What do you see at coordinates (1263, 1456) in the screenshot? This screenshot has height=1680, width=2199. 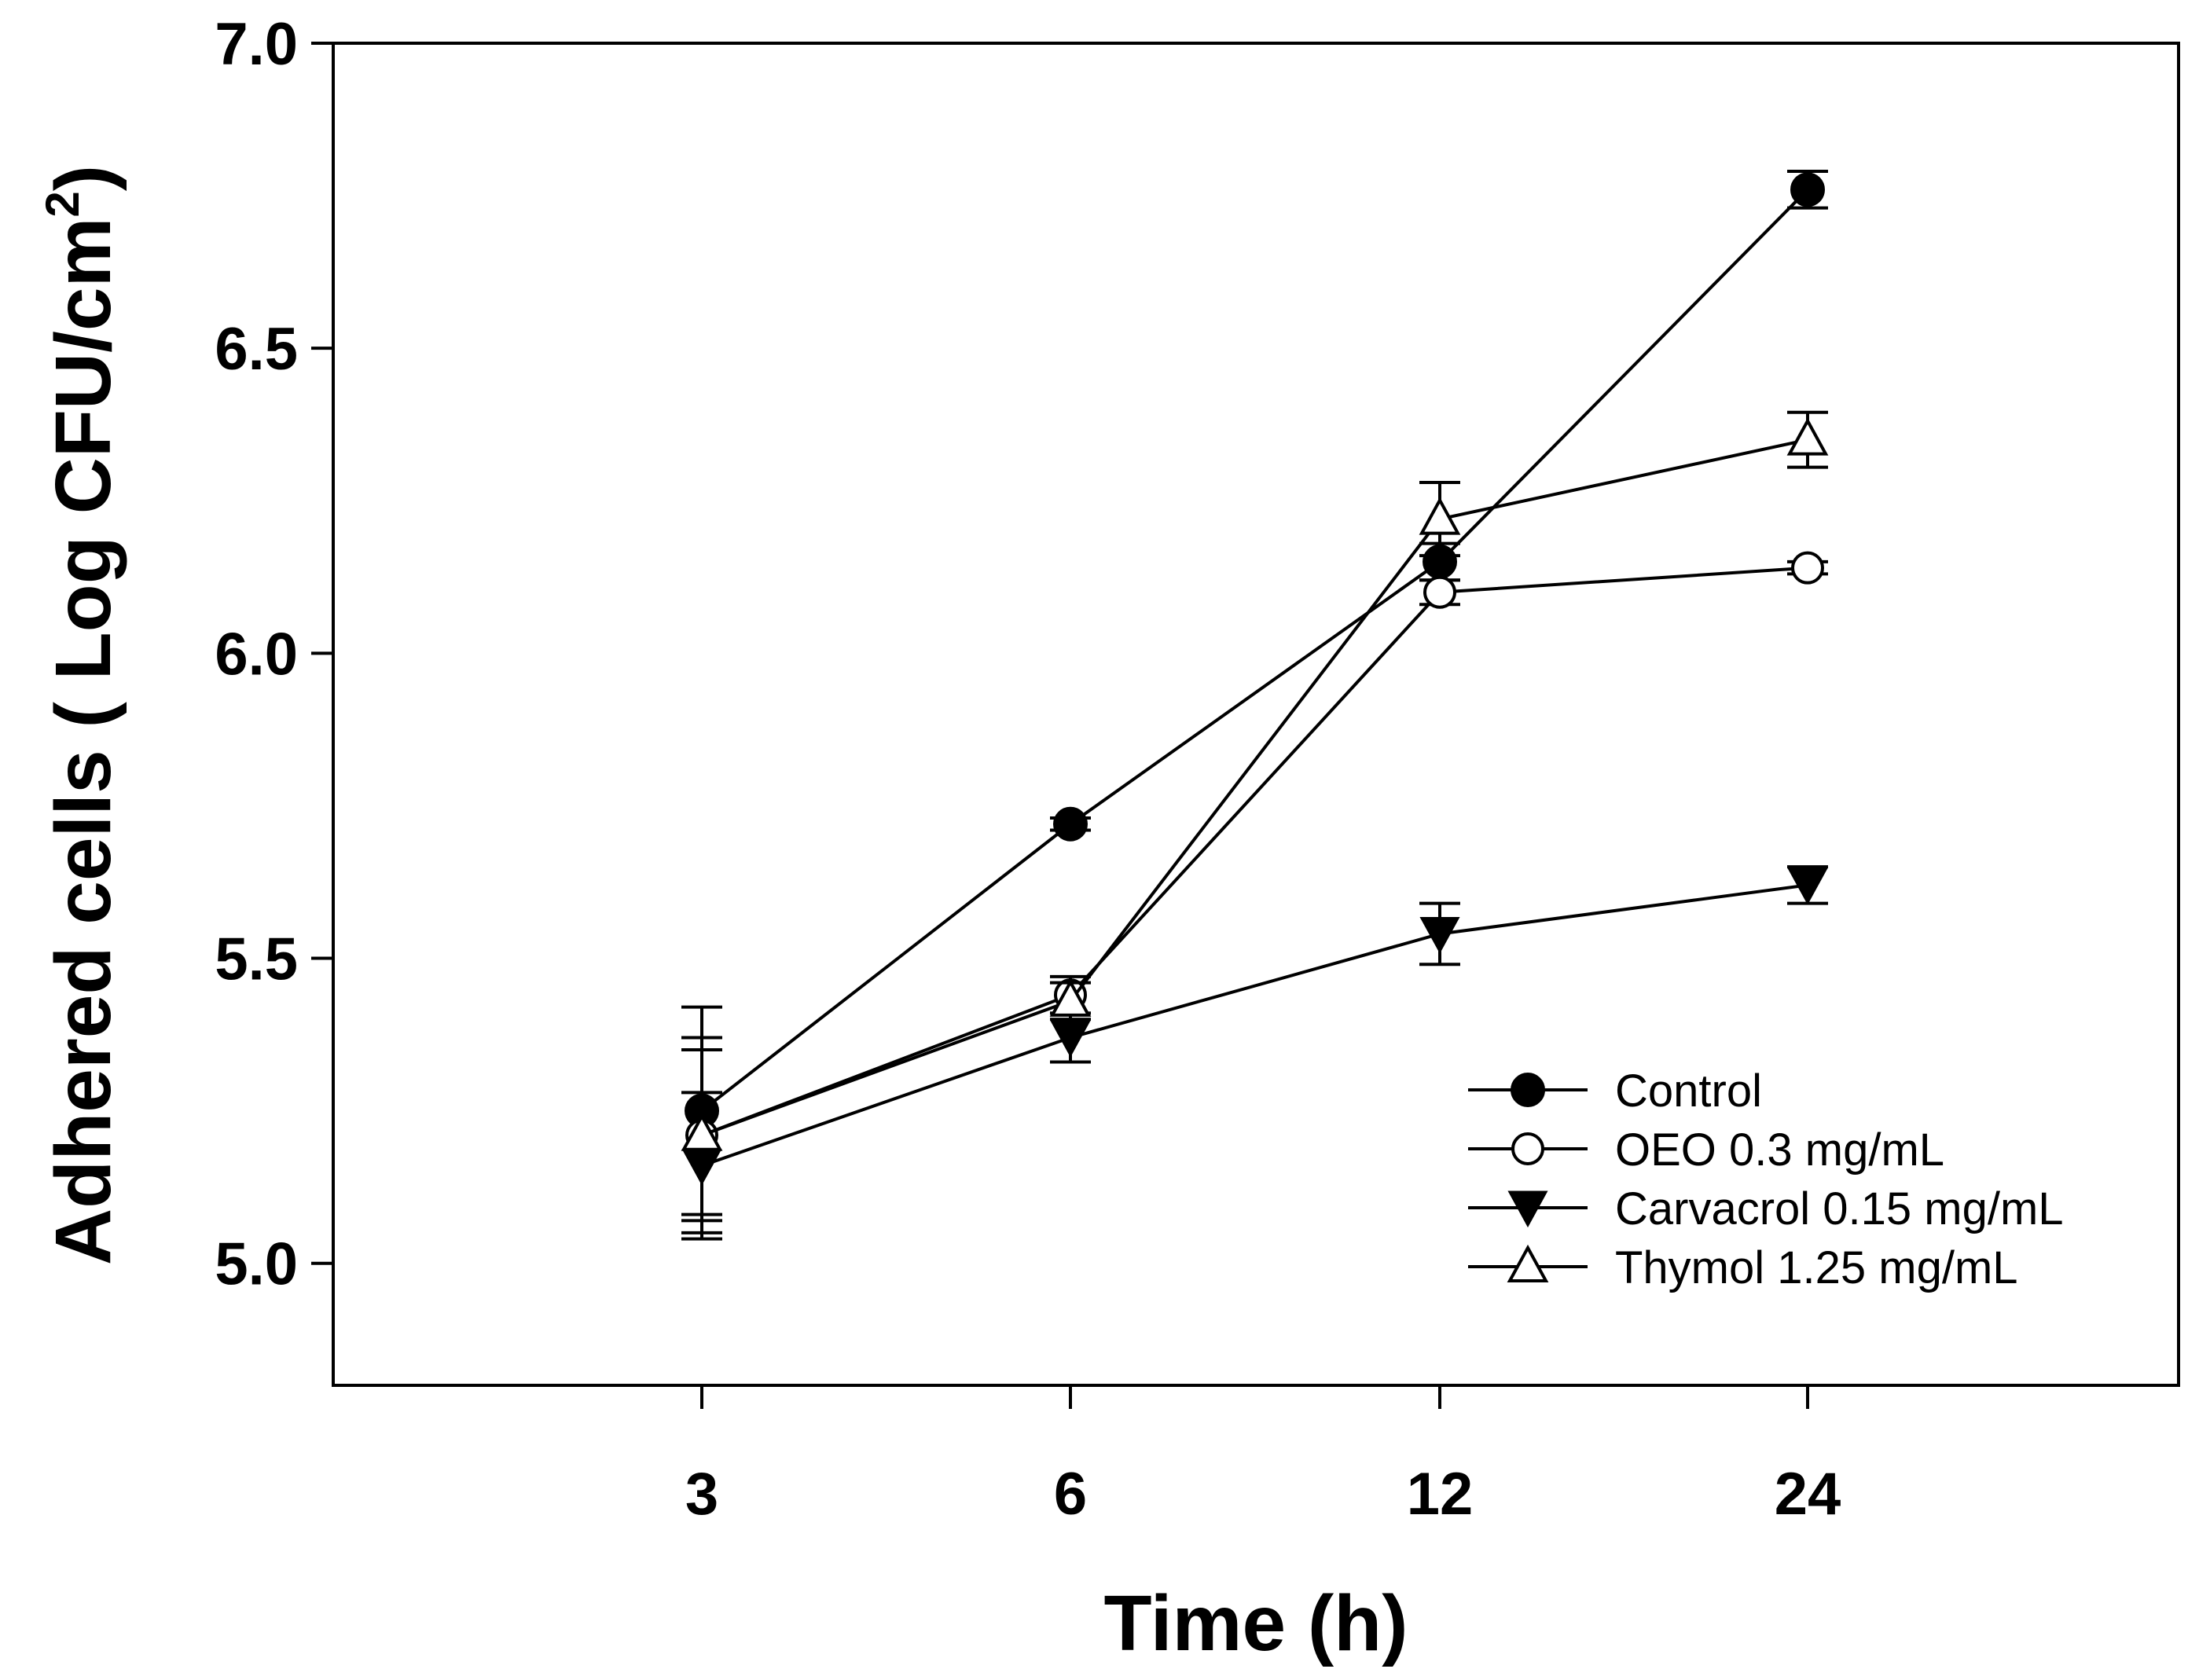 I see `x-axis-ticks: 3 6 12 24` at bounding box center [1263, 1456].